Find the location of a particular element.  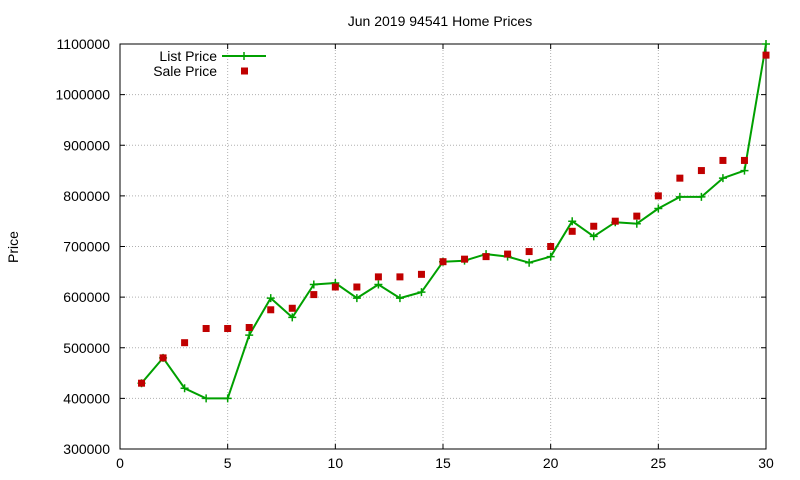

x-tick-label: 15 is located at coordinates (443, 463).